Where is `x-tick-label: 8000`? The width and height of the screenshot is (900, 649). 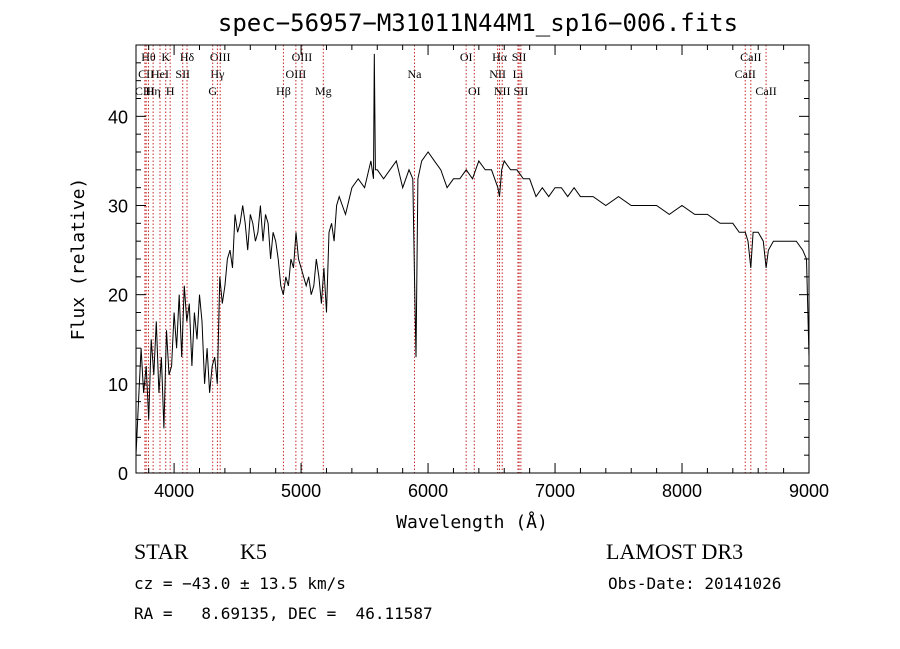 x-tick-label: 8000 is located at coordinates (682, 491).